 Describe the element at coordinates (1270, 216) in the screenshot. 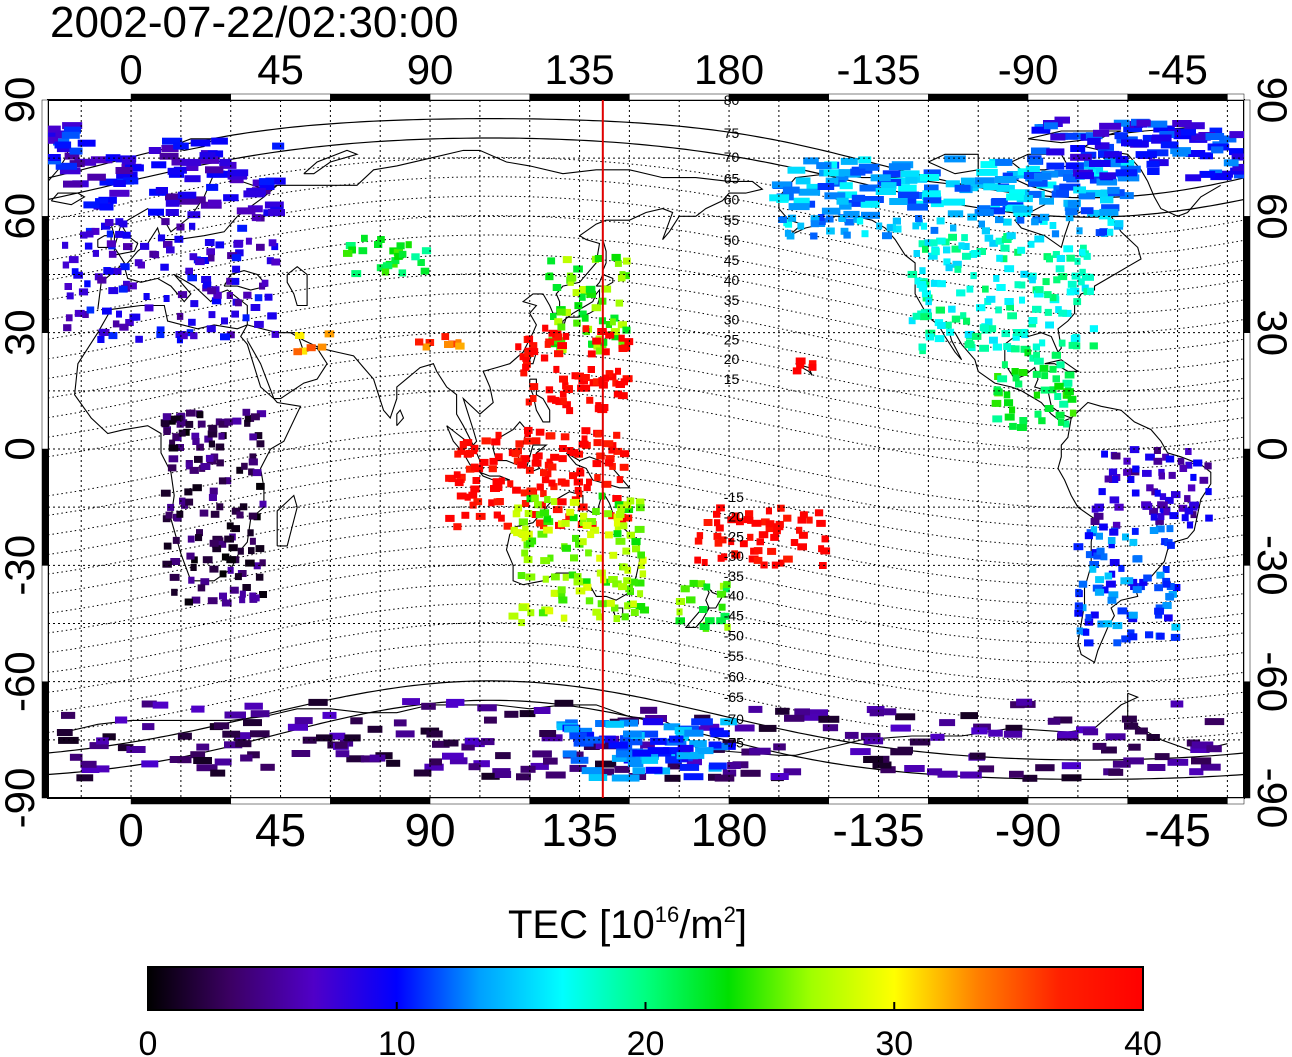

I see `right-lat-tick-label: 60` at that location.